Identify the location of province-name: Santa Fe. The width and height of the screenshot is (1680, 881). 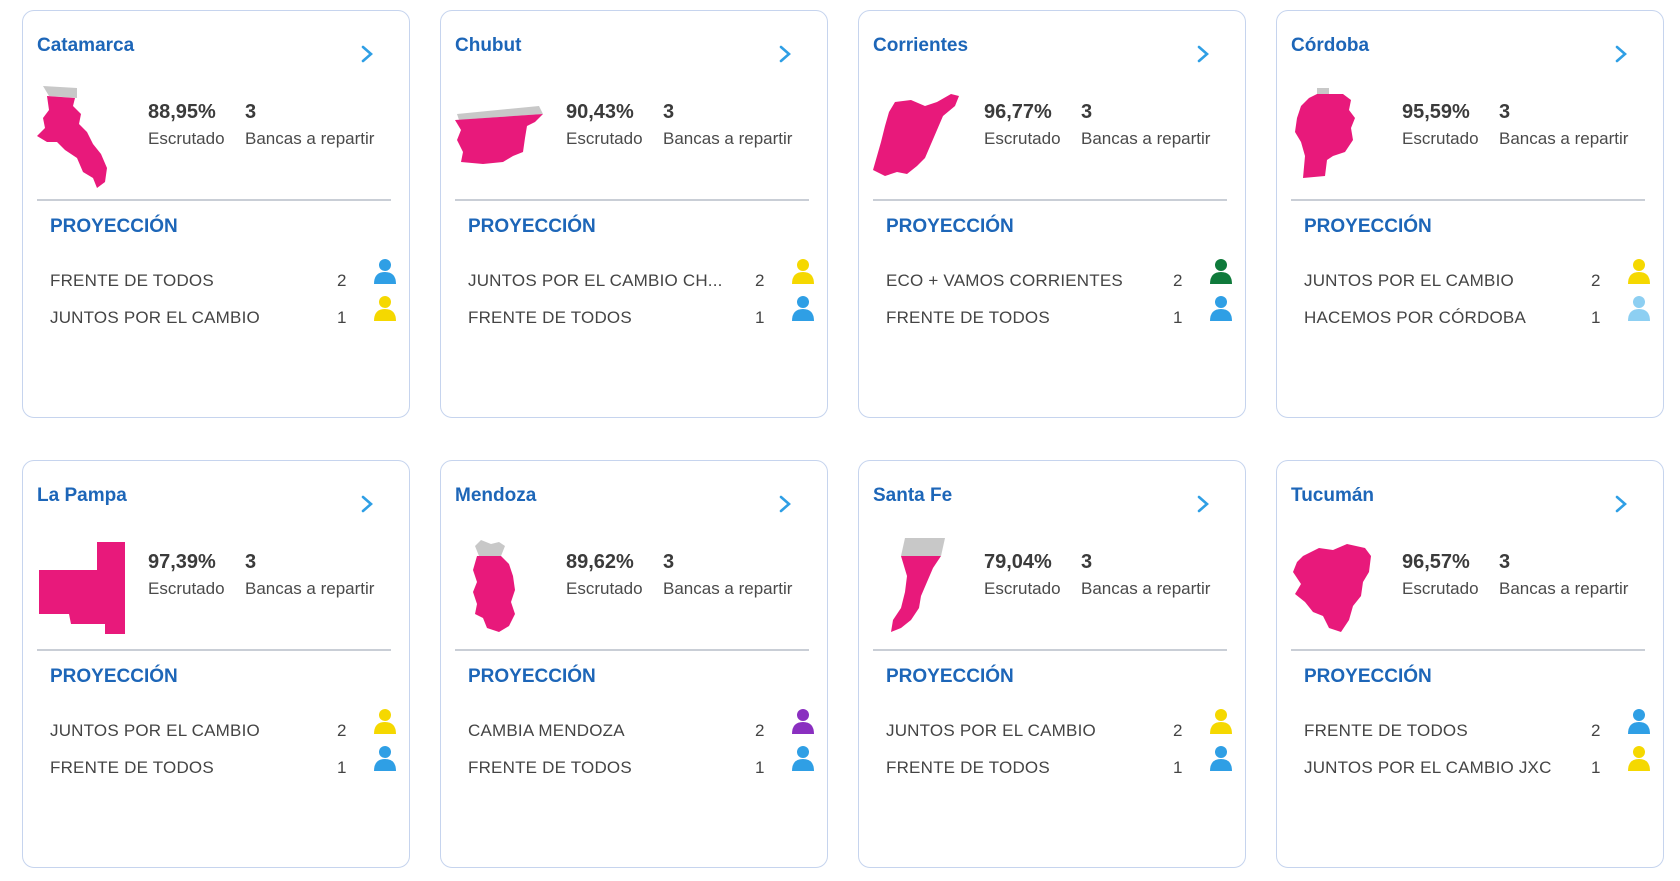
(913, 495).